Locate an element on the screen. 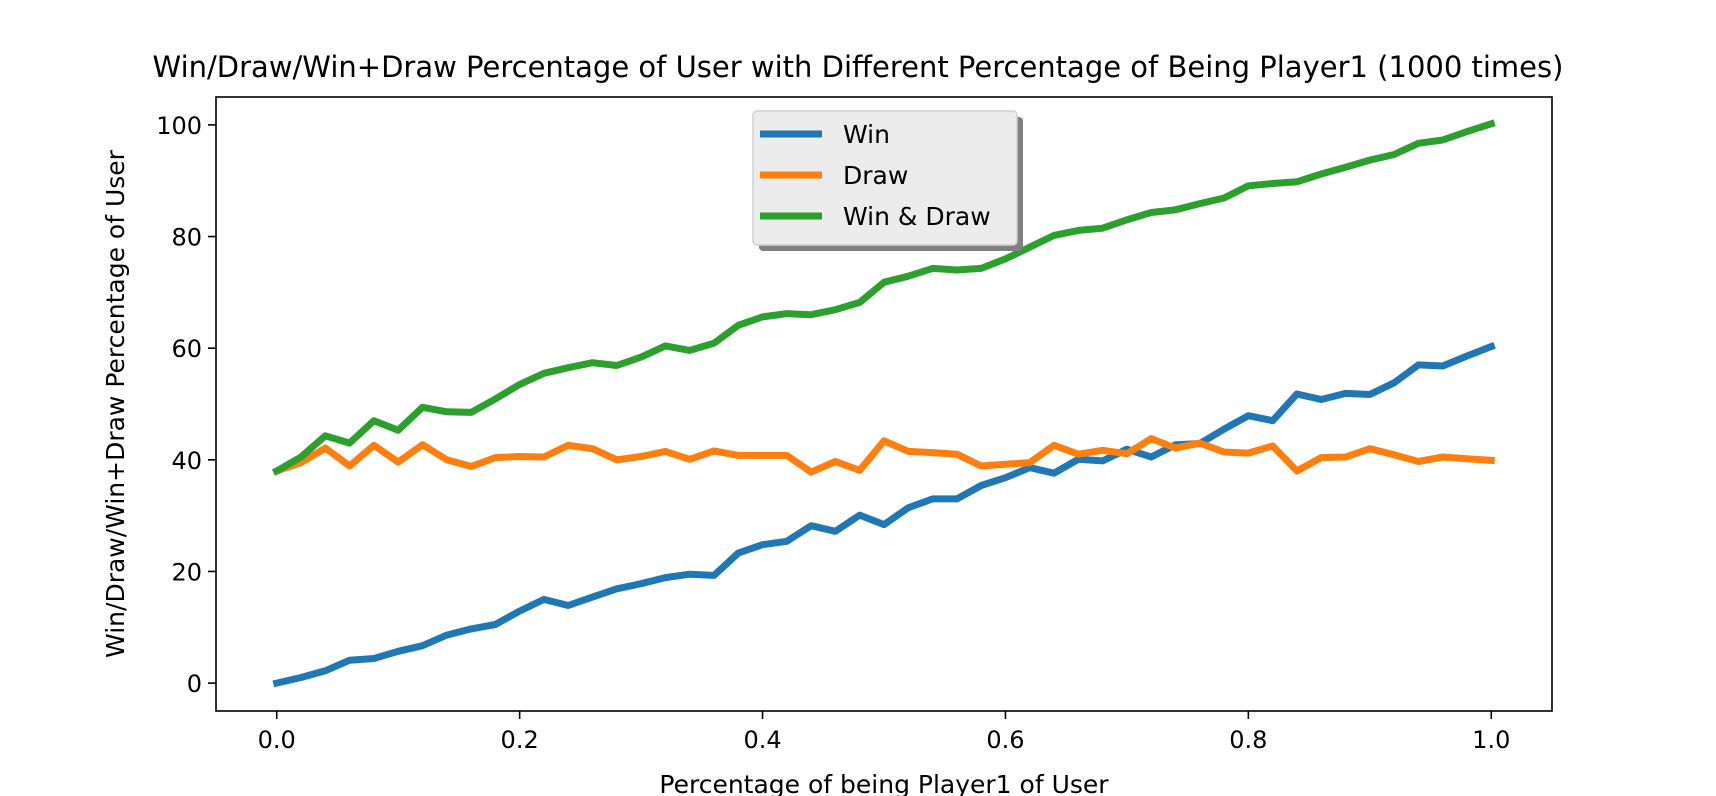  y-axis-label: Win/Draw/Win+Draw Percentage of User is located at coordinates (115, 403).